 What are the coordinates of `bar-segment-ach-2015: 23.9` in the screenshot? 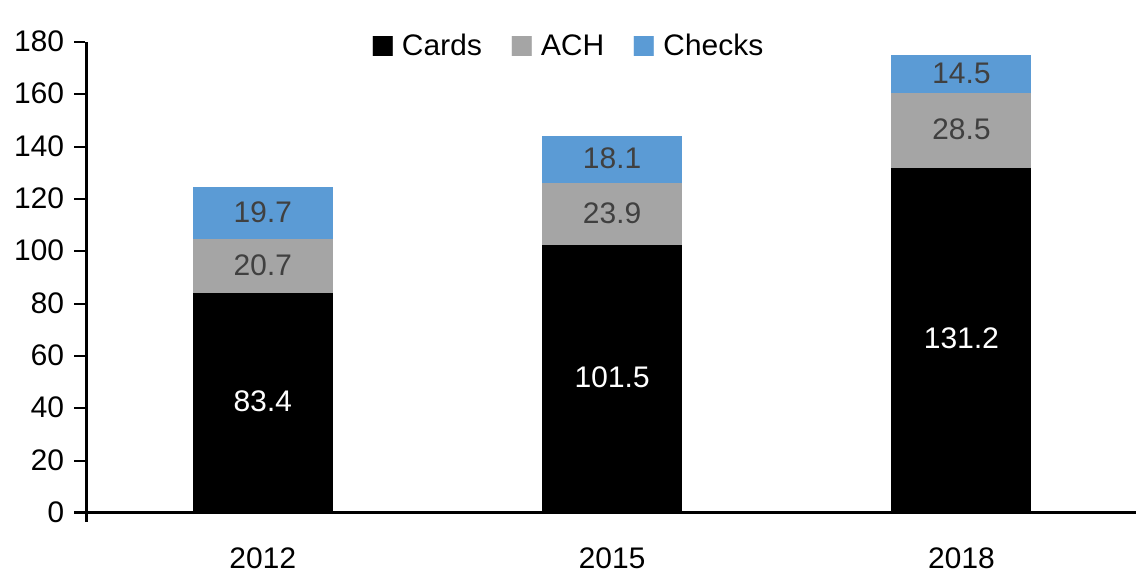 It's located at (612, 214).